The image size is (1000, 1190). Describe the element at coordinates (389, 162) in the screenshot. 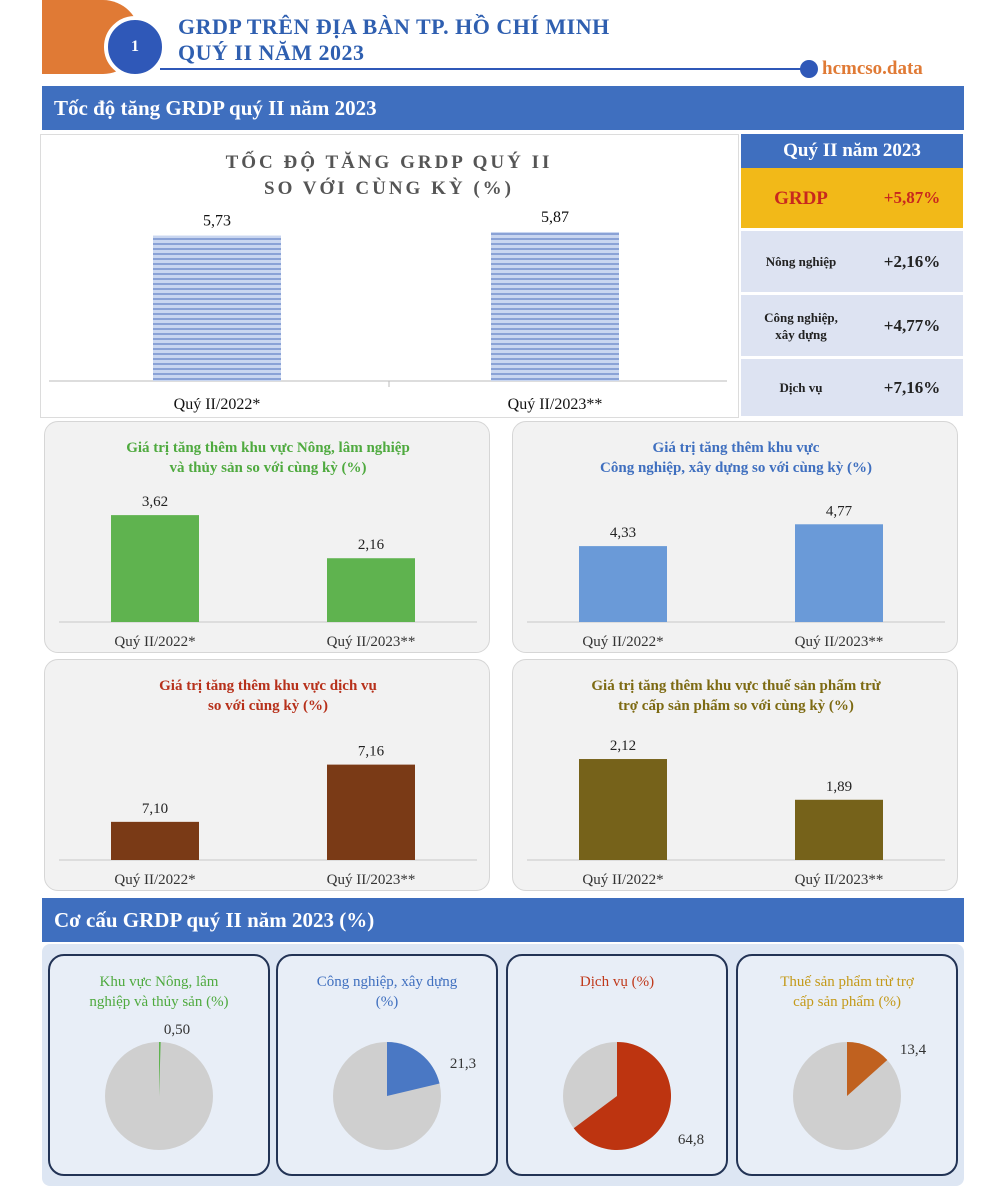

I see `chart-title-line1: TỐC ĐỘ TĂNG GRDP QUÝ II` at that location.